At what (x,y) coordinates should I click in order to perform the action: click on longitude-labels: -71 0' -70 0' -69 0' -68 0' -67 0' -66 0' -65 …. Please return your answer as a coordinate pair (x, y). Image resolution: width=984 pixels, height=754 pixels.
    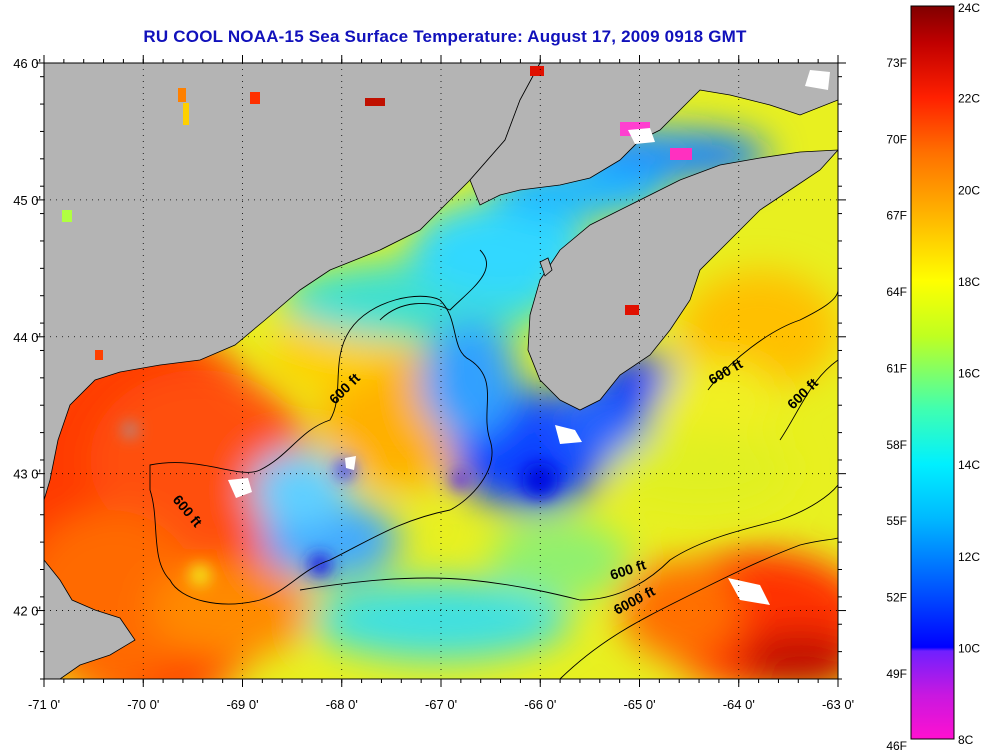
    Looking at the image, I should click on (441, 704).